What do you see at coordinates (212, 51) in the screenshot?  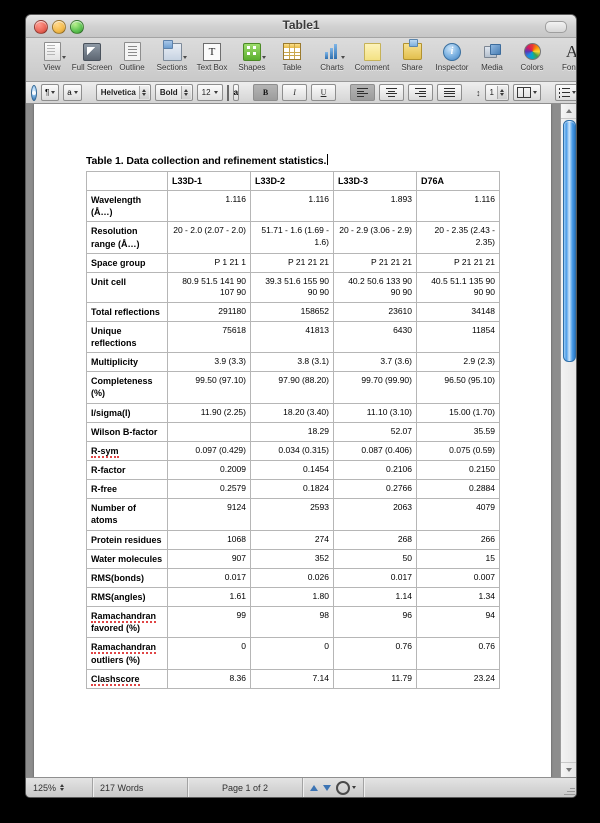 I see `text-box-icon: T` at bounding box center [212, 51].